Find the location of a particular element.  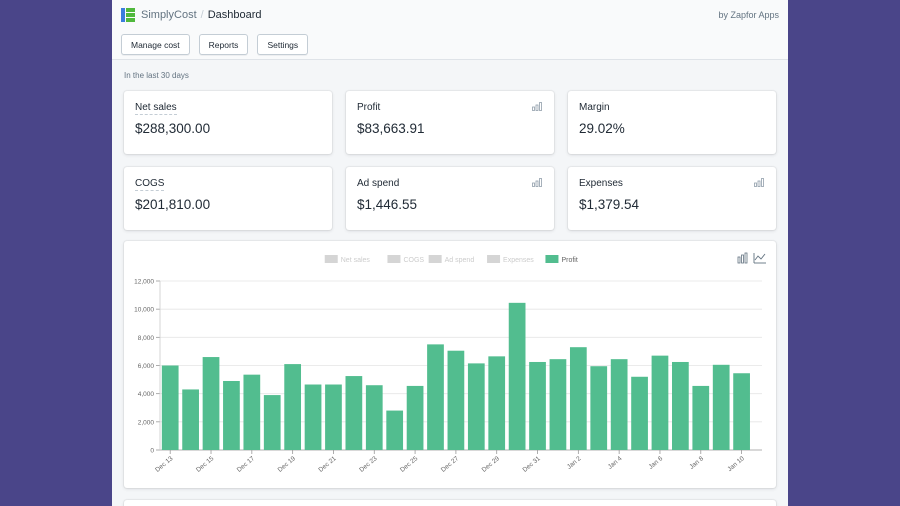

metric-value: $83,663.91 is located at coordinates (391, 128).